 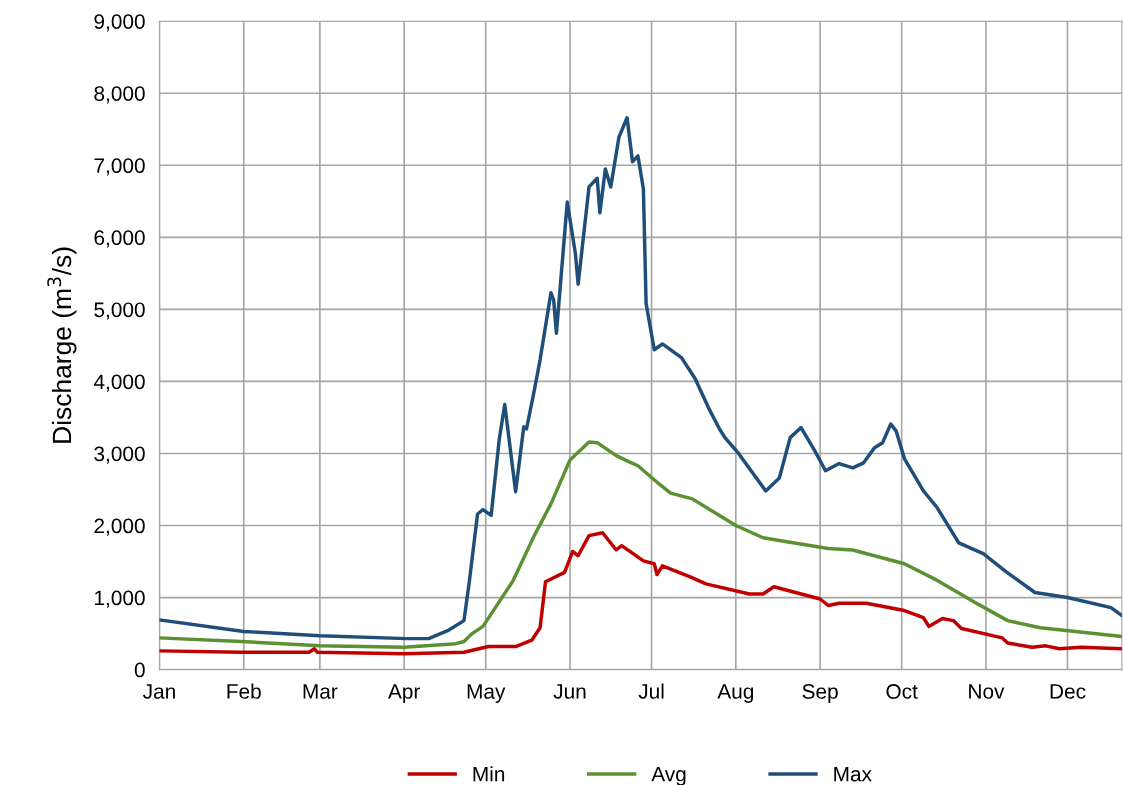 I want to click on y-tick-label: 9,000, so click(x=119, y=23).